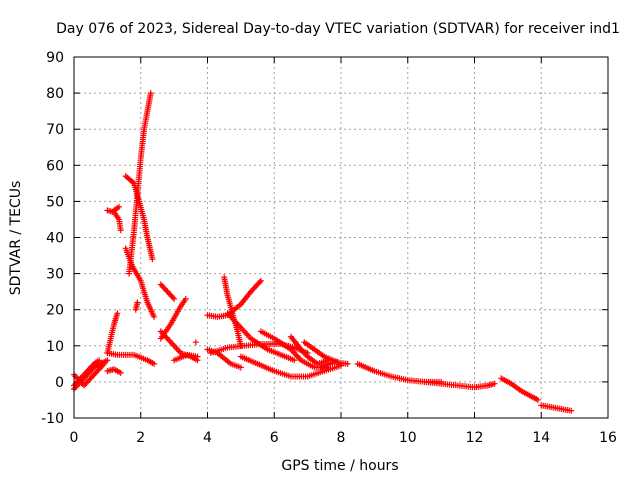  Describe the element at coordinates (87, 373) in the screenshot. I see `data-track-t3` at that location.